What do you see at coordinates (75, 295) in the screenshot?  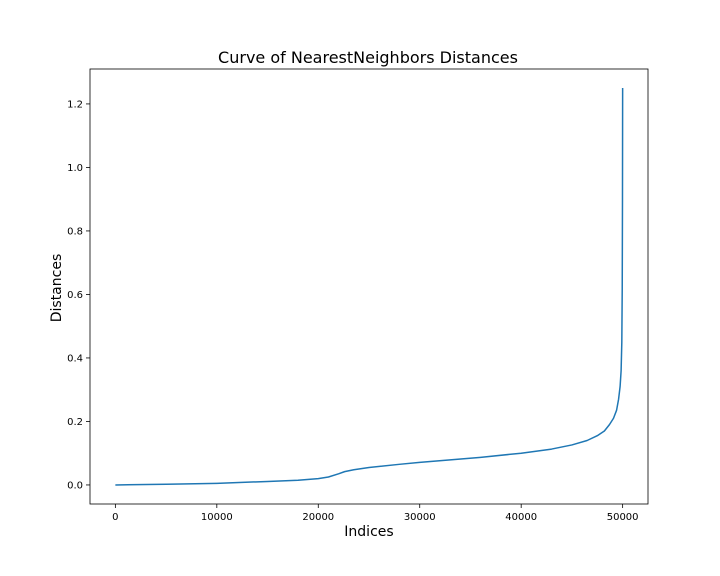 I see `y-tick-label: 0.6` at bounding box center [75, 295].